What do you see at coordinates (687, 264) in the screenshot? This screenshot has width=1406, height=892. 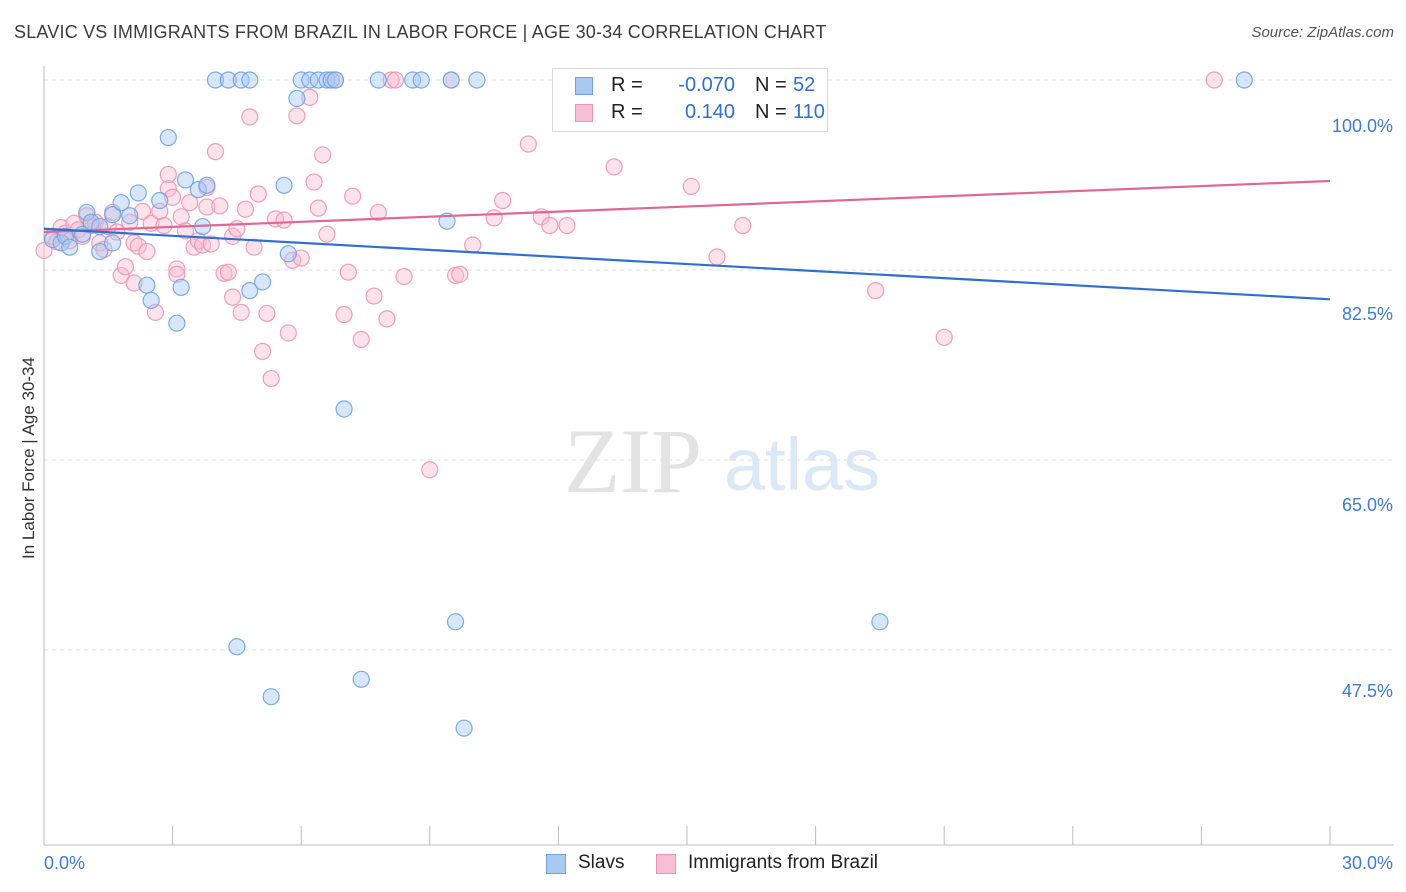 I see `trend-line-slavs` at bounding box center [687, 264].